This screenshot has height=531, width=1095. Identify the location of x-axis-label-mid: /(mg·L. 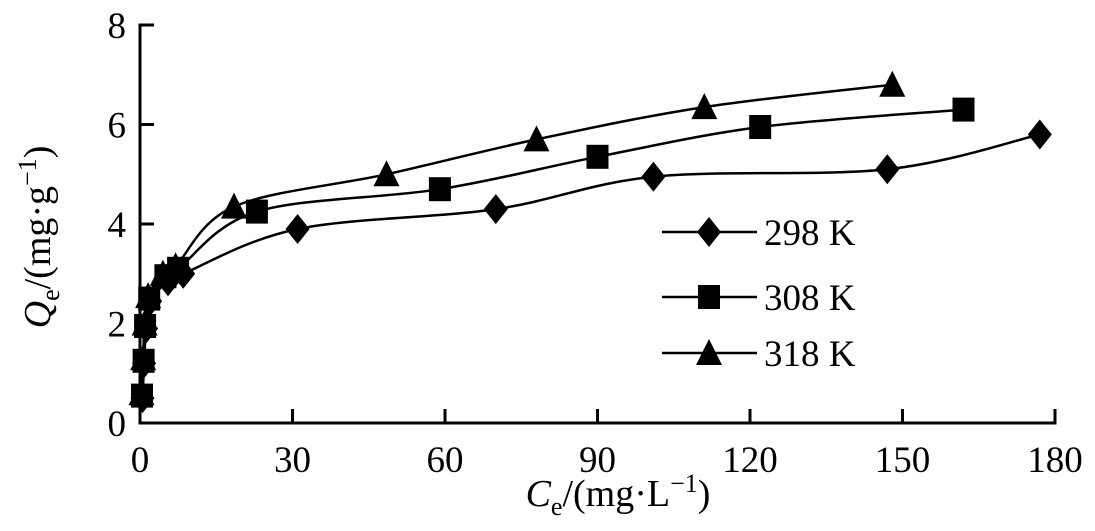
(616, 494).